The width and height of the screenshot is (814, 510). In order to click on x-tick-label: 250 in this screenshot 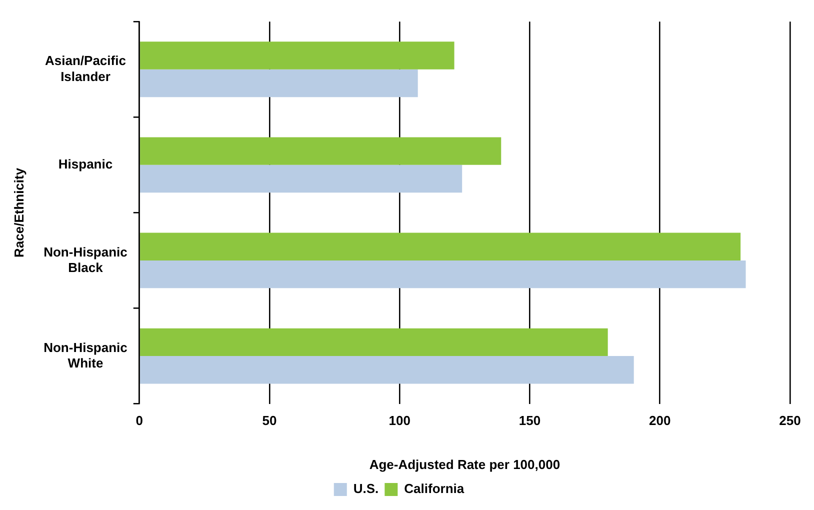, I will do `click(790, 420)`.